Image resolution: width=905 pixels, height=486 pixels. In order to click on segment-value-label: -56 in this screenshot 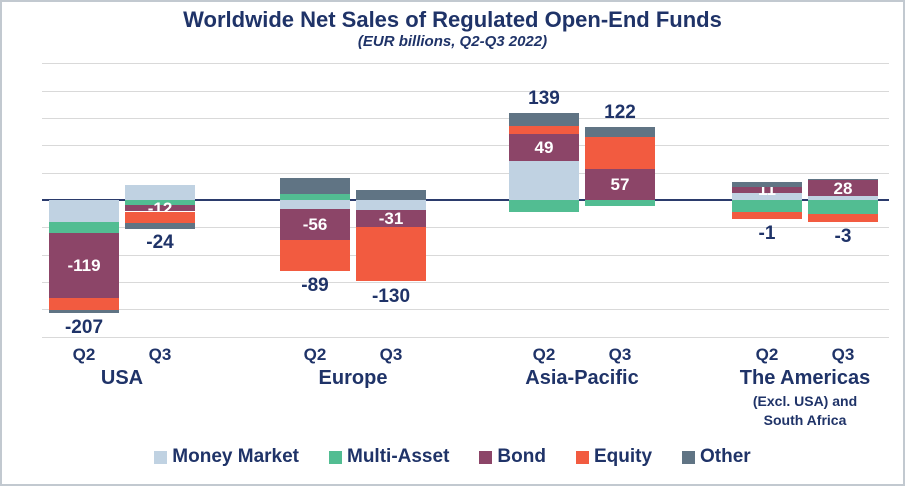, I will do `click(315, 225)`.